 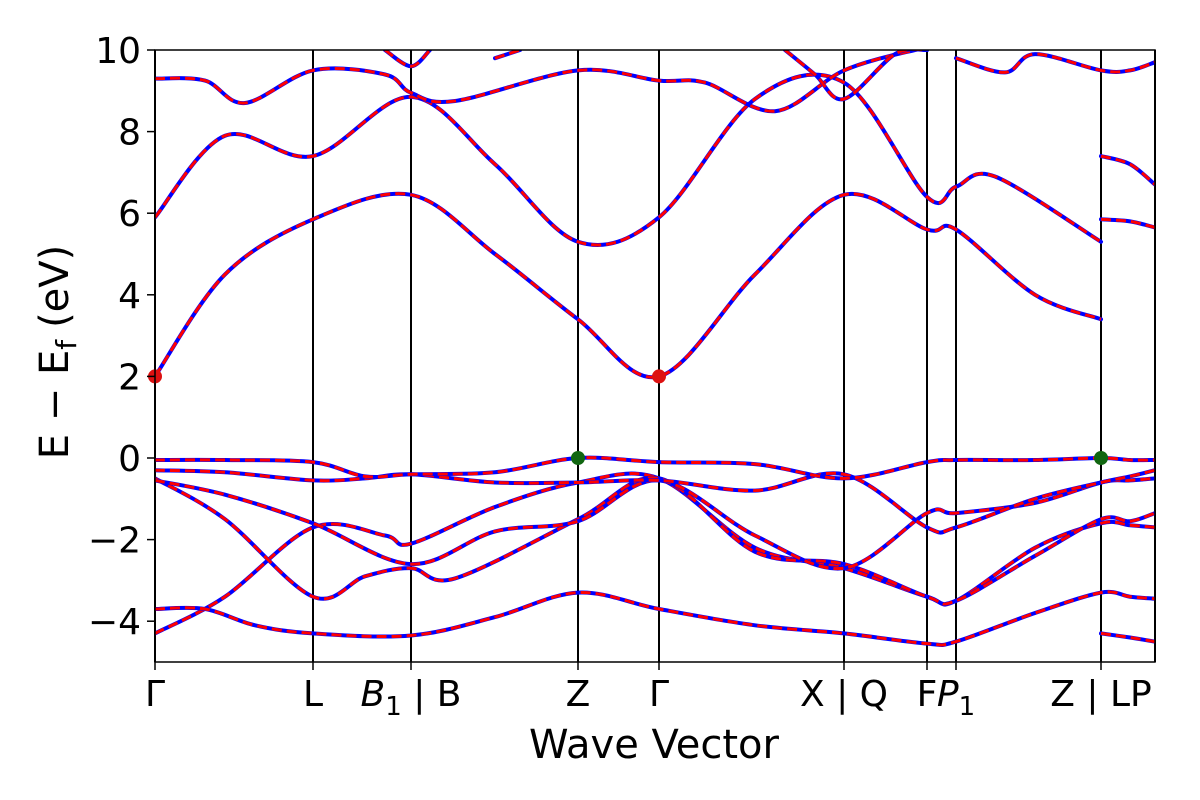 I want to click on x-tick-label-8: Z | LP, so click(x=1100, y=694).